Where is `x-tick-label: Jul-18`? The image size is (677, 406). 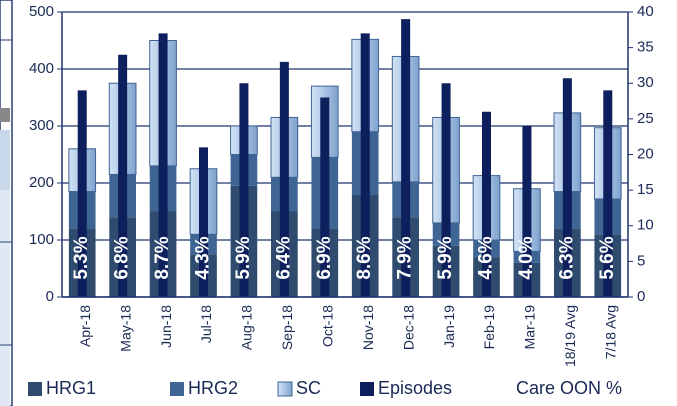 x-tick-label: Jul-18 is located at coordinates (206, 324).